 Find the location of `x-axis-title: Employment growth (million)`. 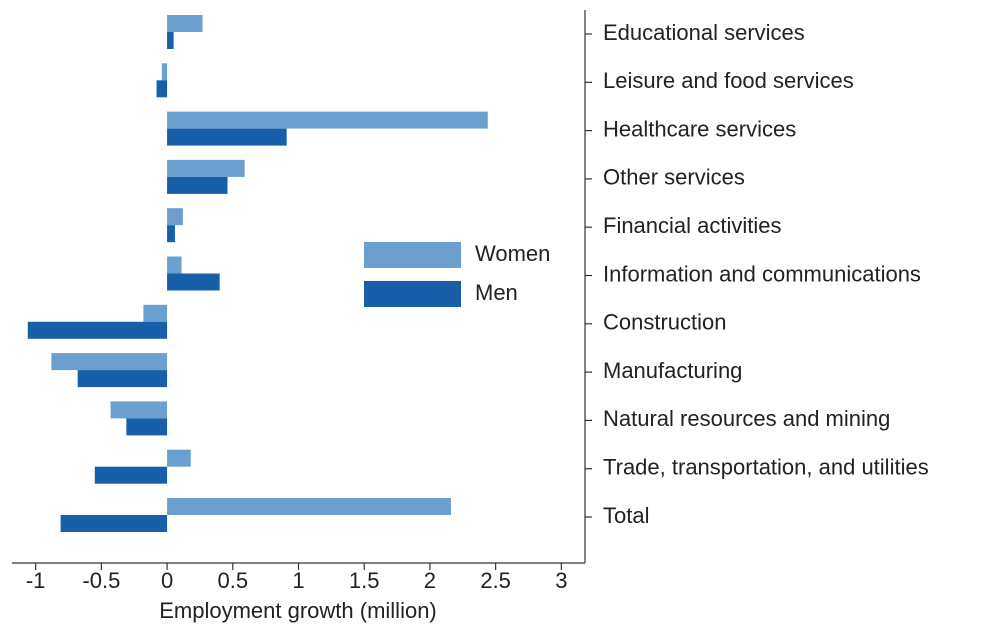

x-axis-title: Employment growth (million) is located at coordinates (298, 610).